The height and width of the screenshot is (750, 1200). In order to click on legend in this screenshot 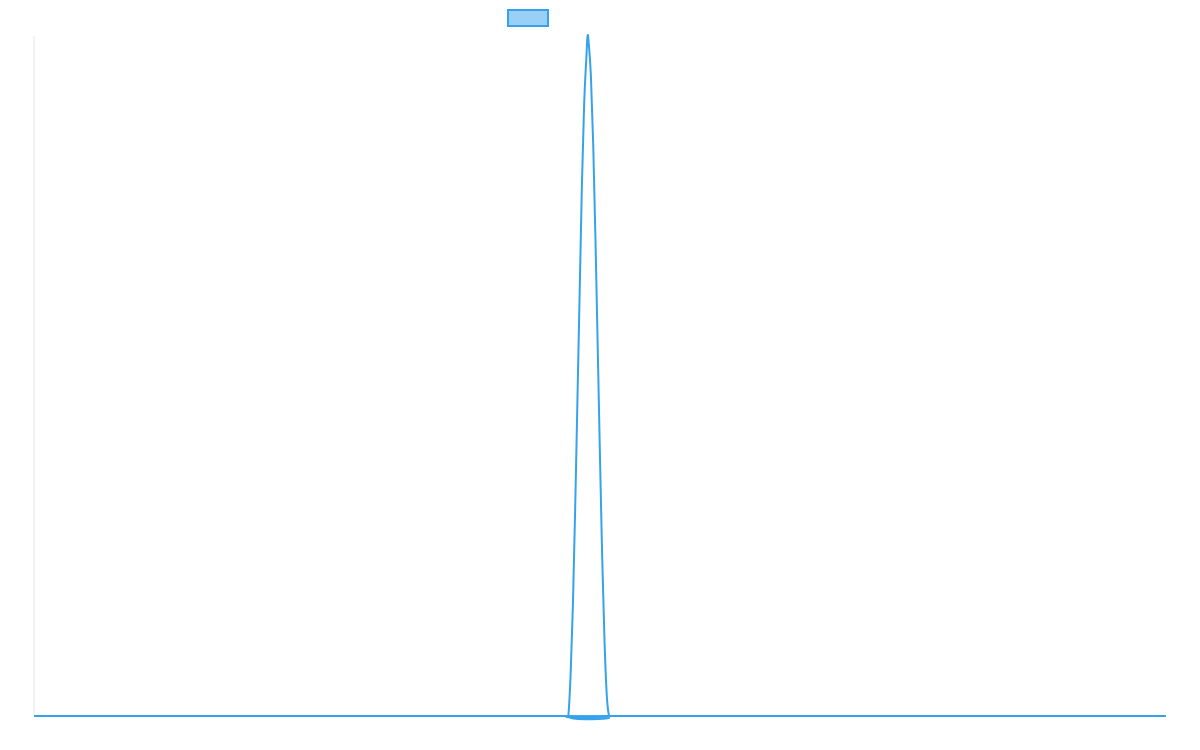, I will do `click(528, 18)`.